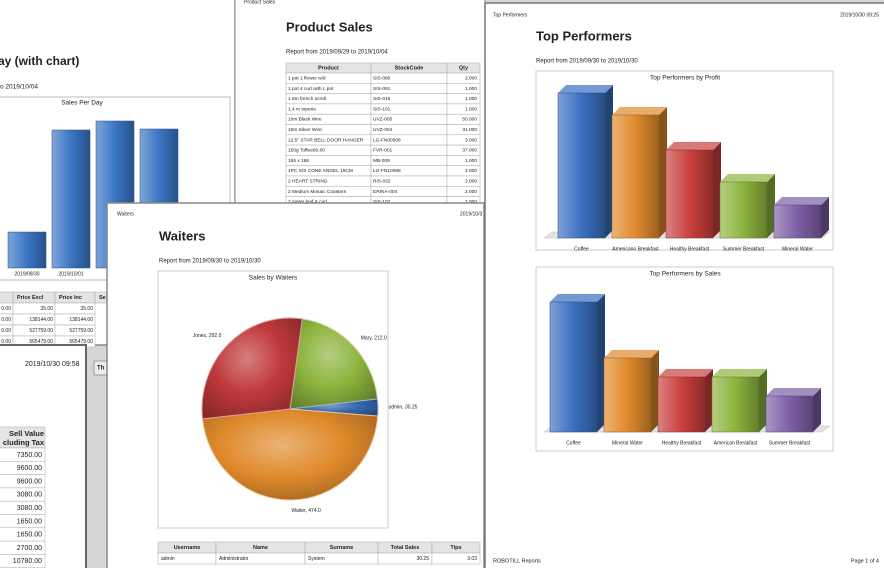  What do you see at coordinates (260, 2) in the screenshot?
I see `page-label: Product Sales` at bounding box center [260, 2].